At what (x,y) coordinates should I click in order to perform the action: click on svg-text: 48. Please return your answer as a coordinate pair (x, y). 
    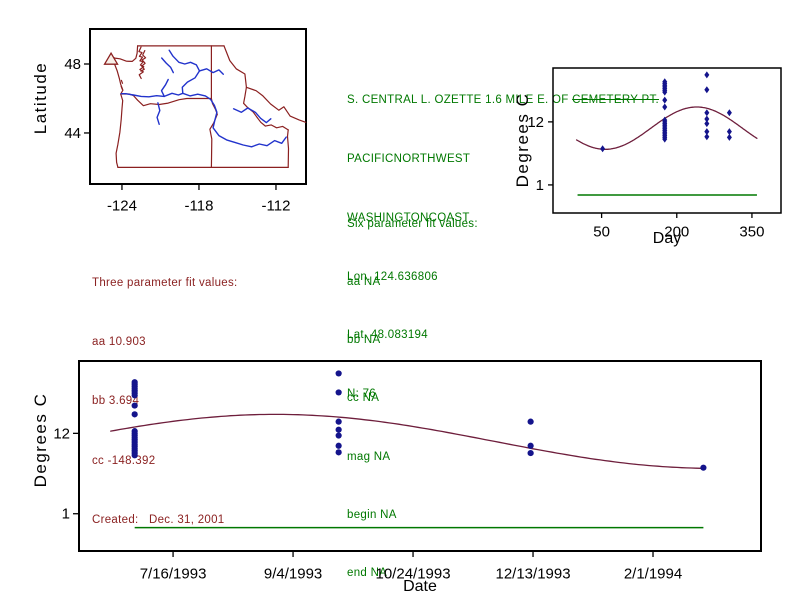
    Looking at the image, I should click on (72, 64).